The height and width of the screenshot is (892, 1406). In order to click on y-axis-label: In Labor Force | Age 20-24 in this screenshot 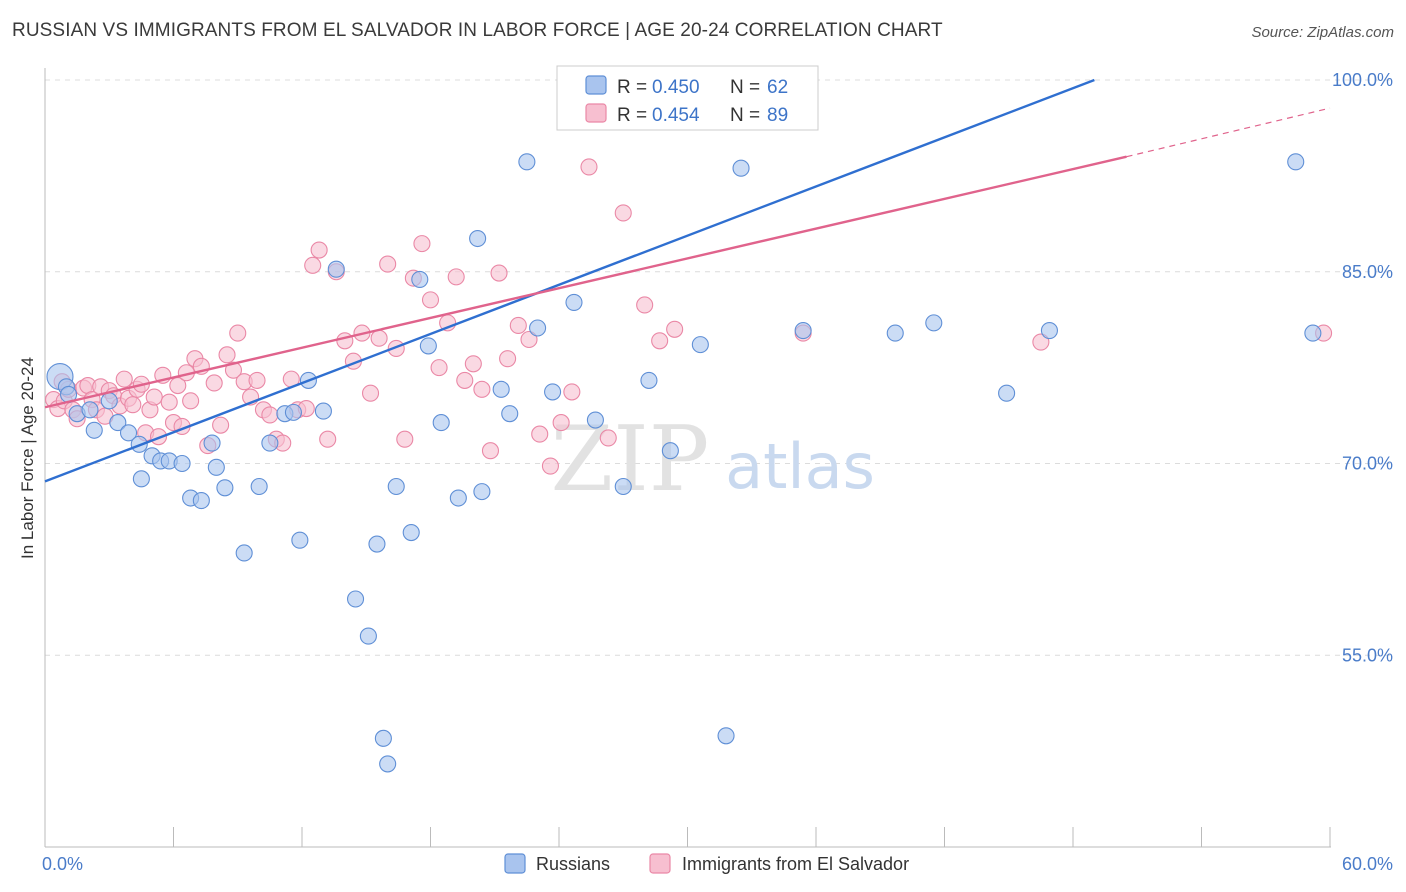, I will do `click(27, 458)`.